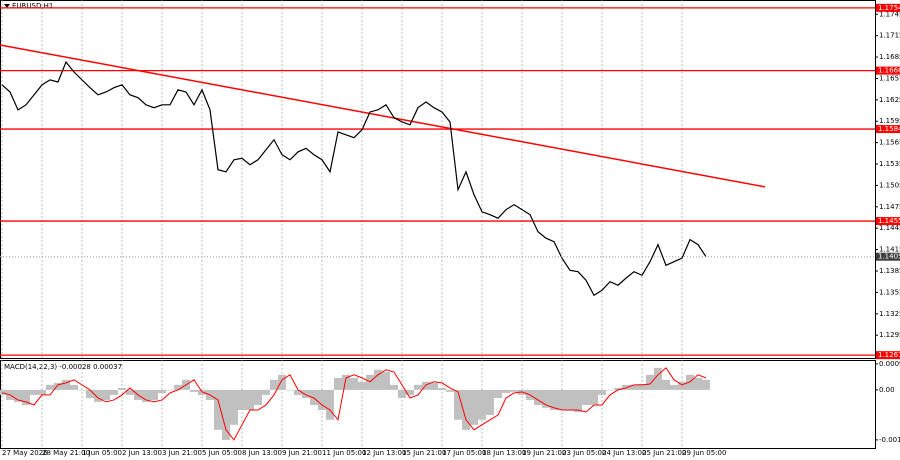 The height and width of the screenshot is (460, 900). I want to click on y-tick-label: -0.00179, so click(889, 440).